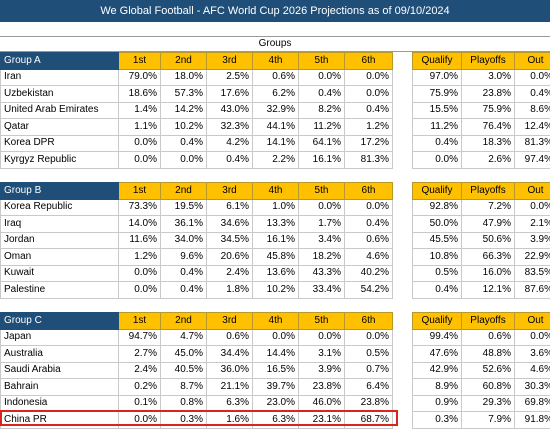 The image size is (550, 429). I want to click on team-name: Palestine, so click(59, 290).